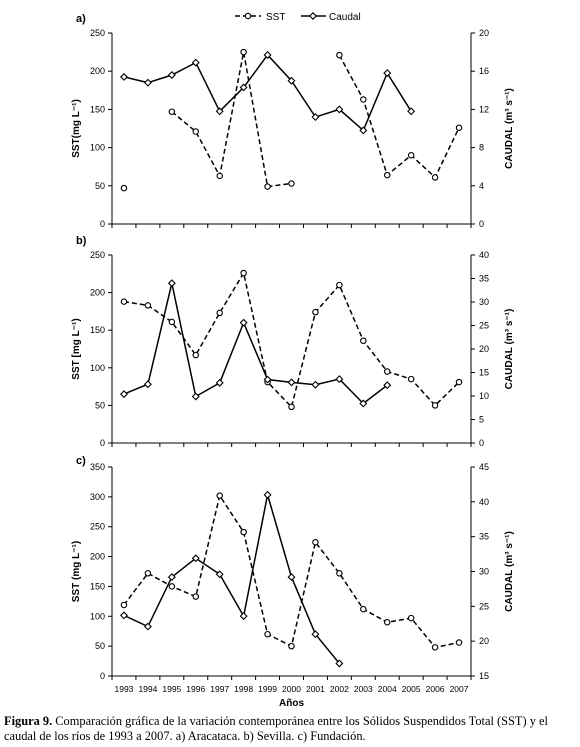 The height and width of the screenshot is (747, 580). Describe the element at coordinates (76, 128) in the screenshot. I see `left-axis-title: SST(mg L⁻¹)` at that location.